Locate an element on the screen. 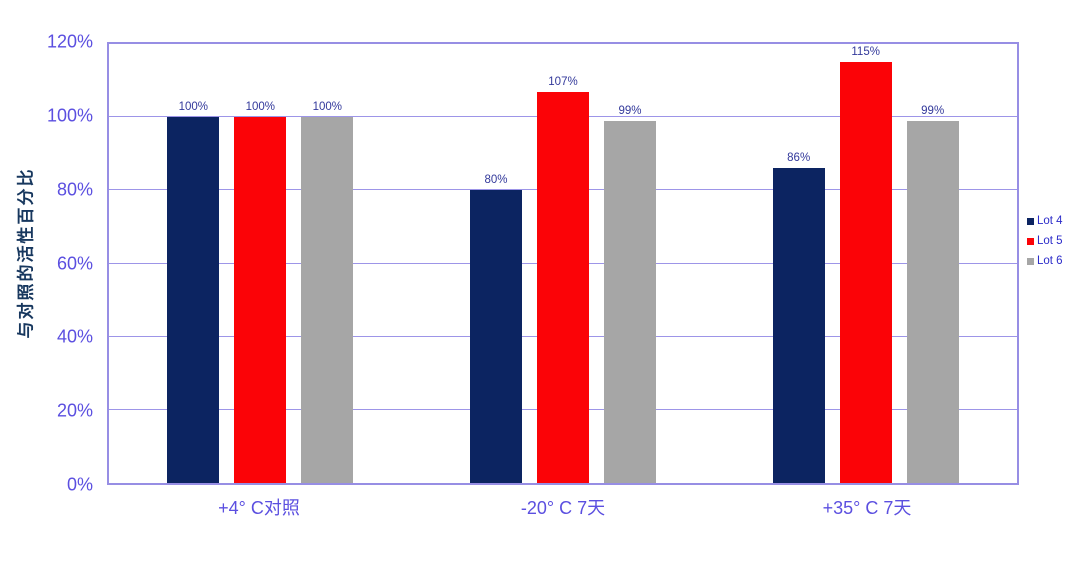 This screenshot has width=1080, height=573. y-tick-label: 0% is located at coordinates (79, 484).